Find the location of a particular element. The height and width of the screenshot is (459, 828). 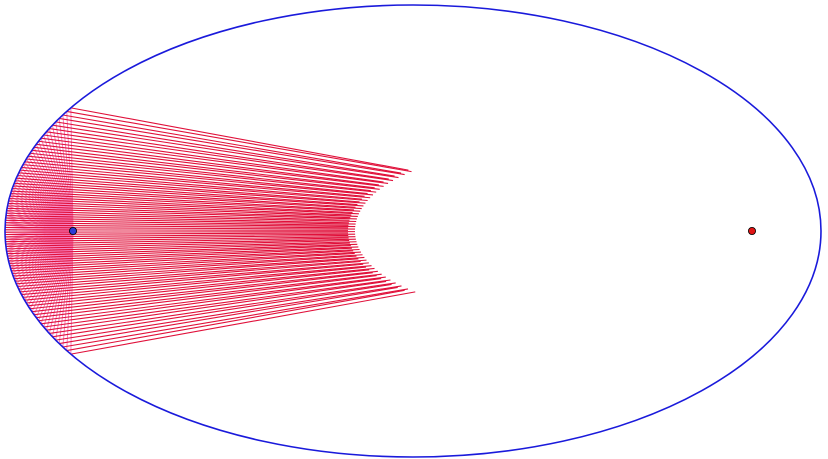

focus-right-point is located at coordinates (752, 230).